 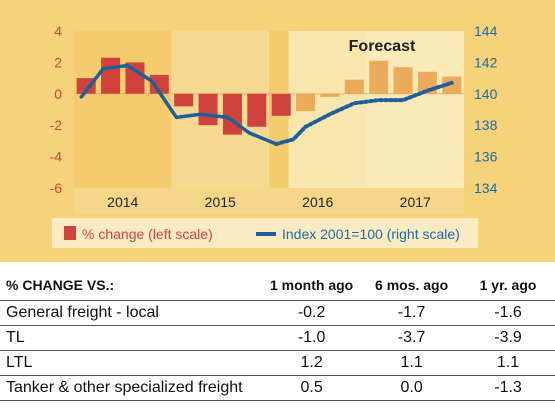 What do you see at coordinates (70, 233) in the screenshot?
I see `legend-swatch-bar` at bounding box center [70, 233].